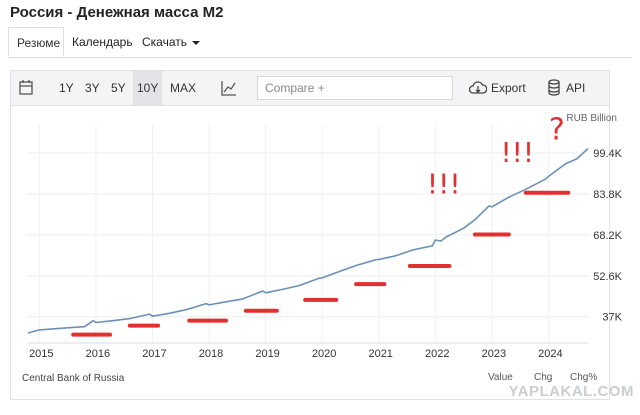  What do you see at coordinates (117, 12) in the screenshot?
I see `page-title: Россия - Денежная масса M2` at bounding box center [117, 12].